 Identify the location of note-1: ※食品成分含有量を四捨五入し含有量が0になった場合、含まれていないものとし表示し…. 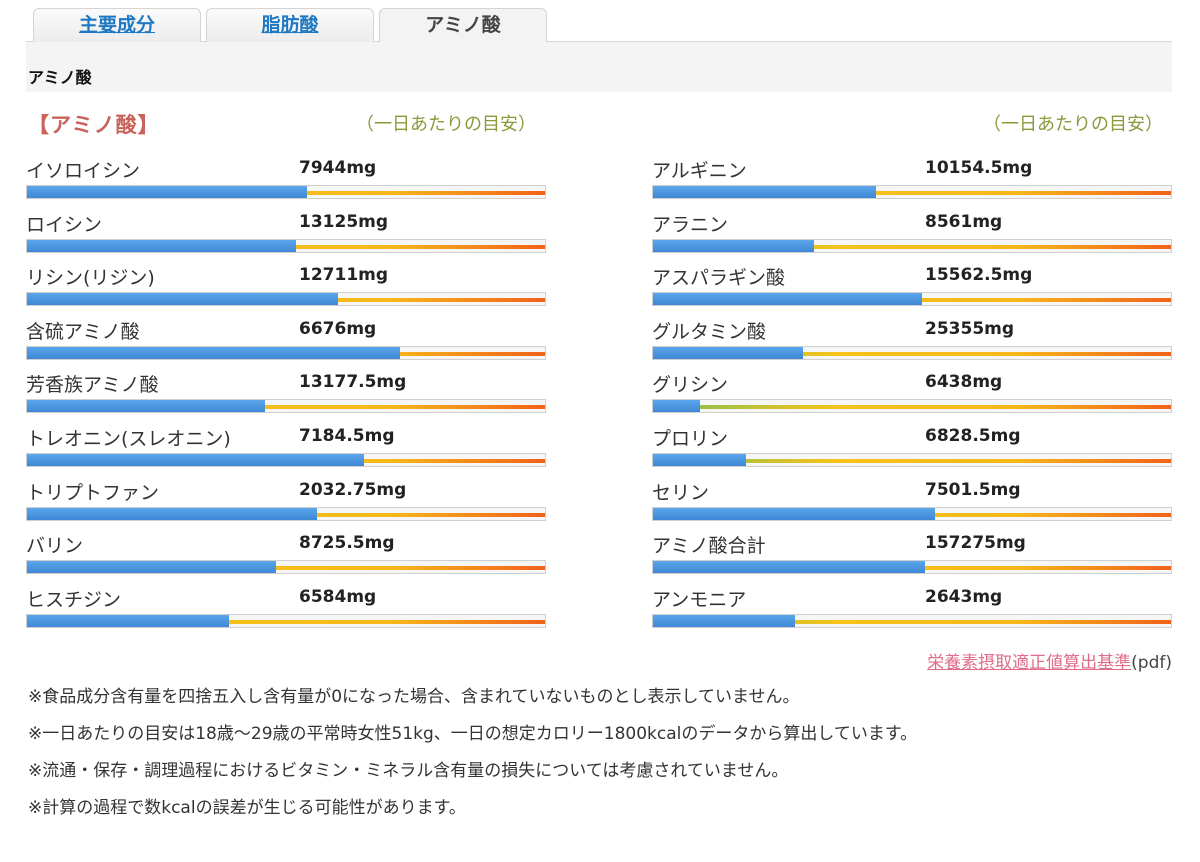
(414, 697).